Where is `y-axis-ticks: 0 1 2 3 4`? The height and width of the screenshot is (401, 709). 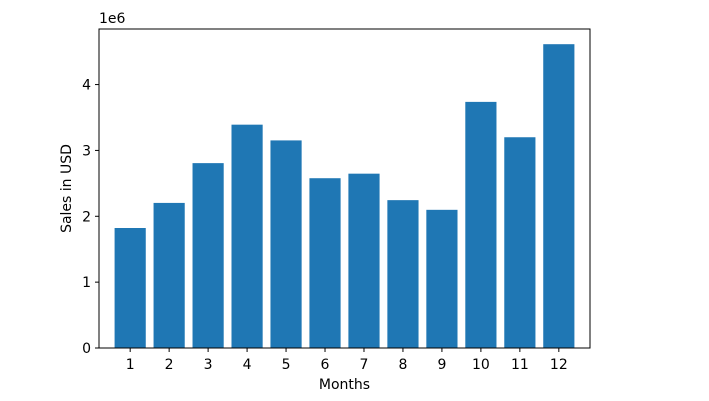 y-axis-ticks: 0 1 2 3 4 is located at coordinates (90, 217).